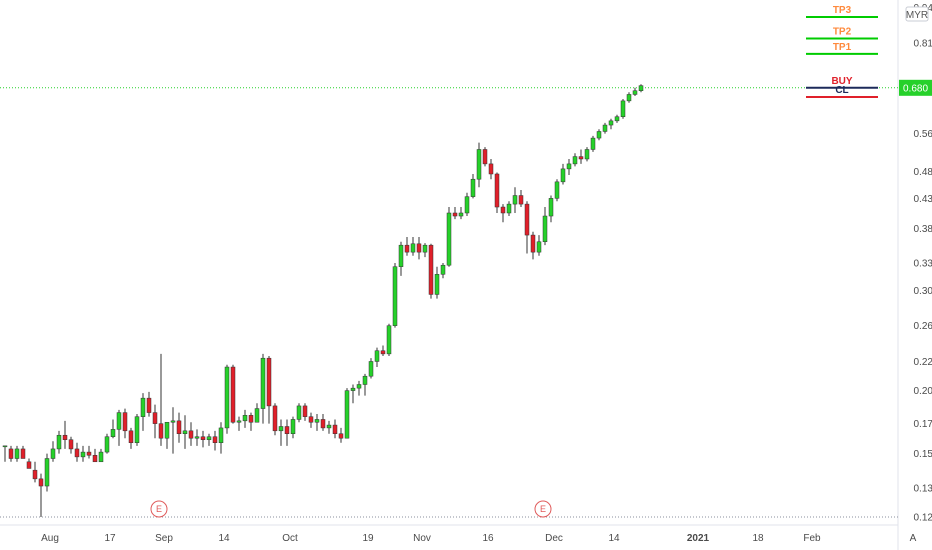 The image size is (932, 550). What do you see at coordinates (554, 538) in the screenshot?
I see `x-tick-label: Dec` at bounding box center [554, 538].